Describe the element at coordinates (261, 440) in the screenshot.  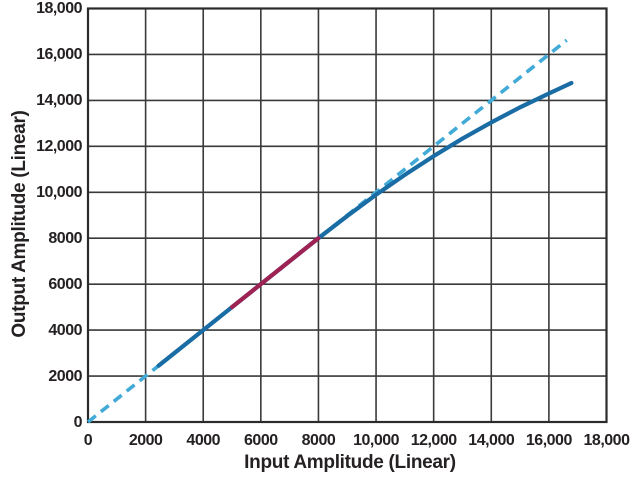
I see `x-tick-label-3: 6000` at that location.